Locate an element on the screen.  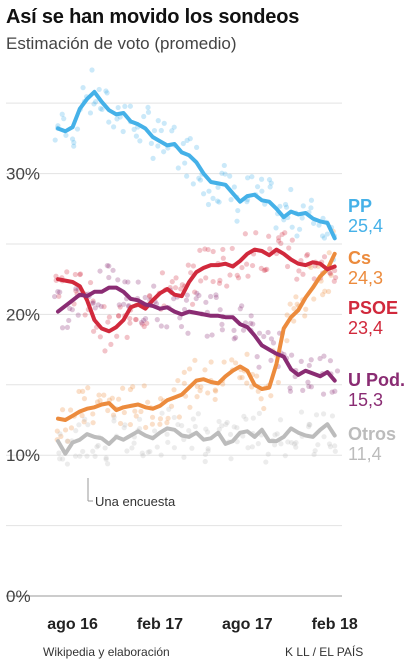
series-line-upod is located at coordinates (196, 334).